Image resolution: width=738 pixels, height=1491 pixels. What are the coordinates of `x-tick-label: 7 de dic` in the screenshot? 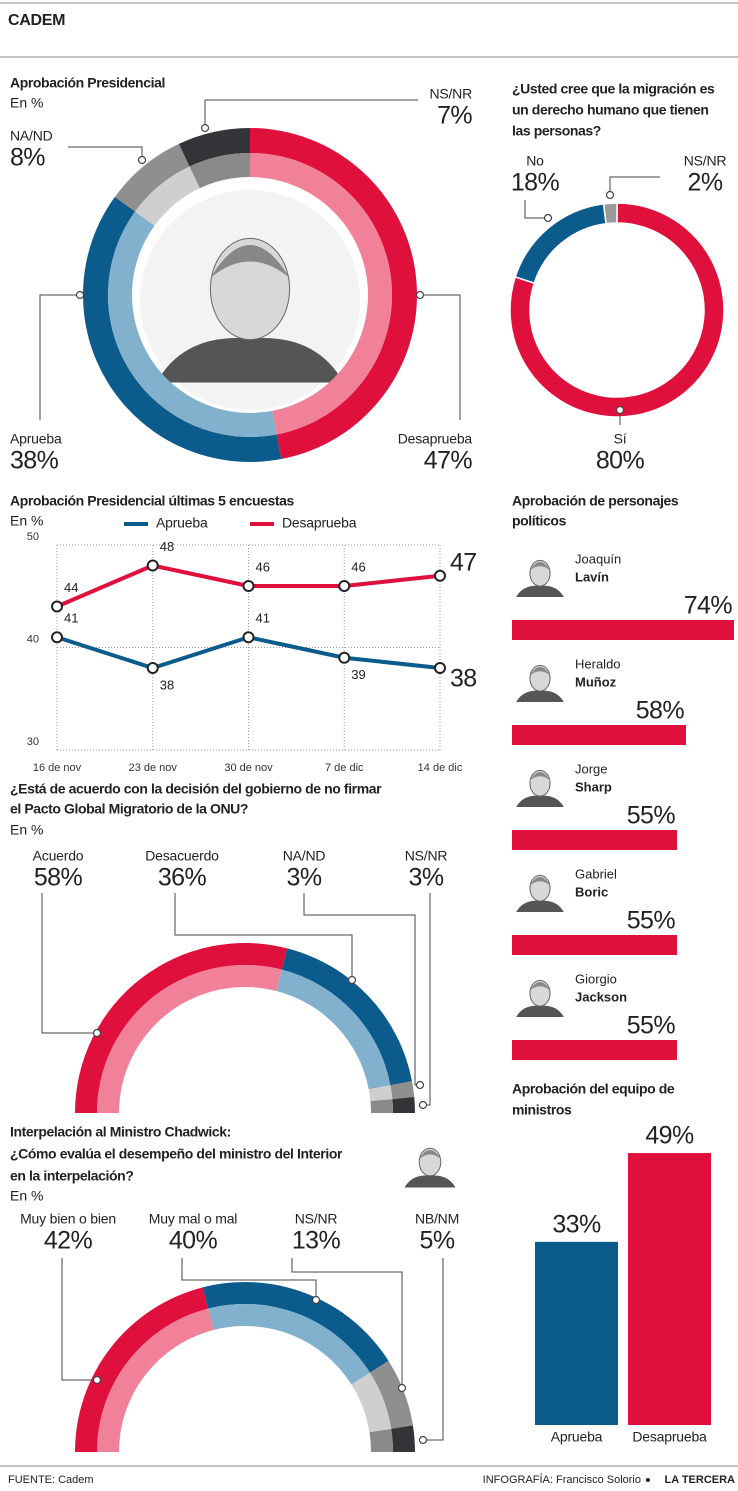 It's located at (344, 768).